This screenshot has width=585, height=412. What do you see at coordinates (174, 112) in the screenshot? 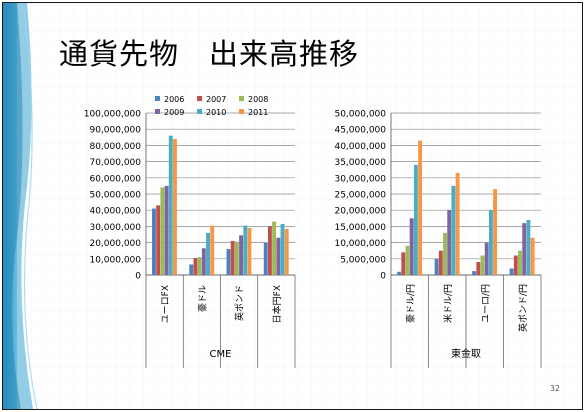
I see `legend-label: 2009` at bounding box center [174, 112].